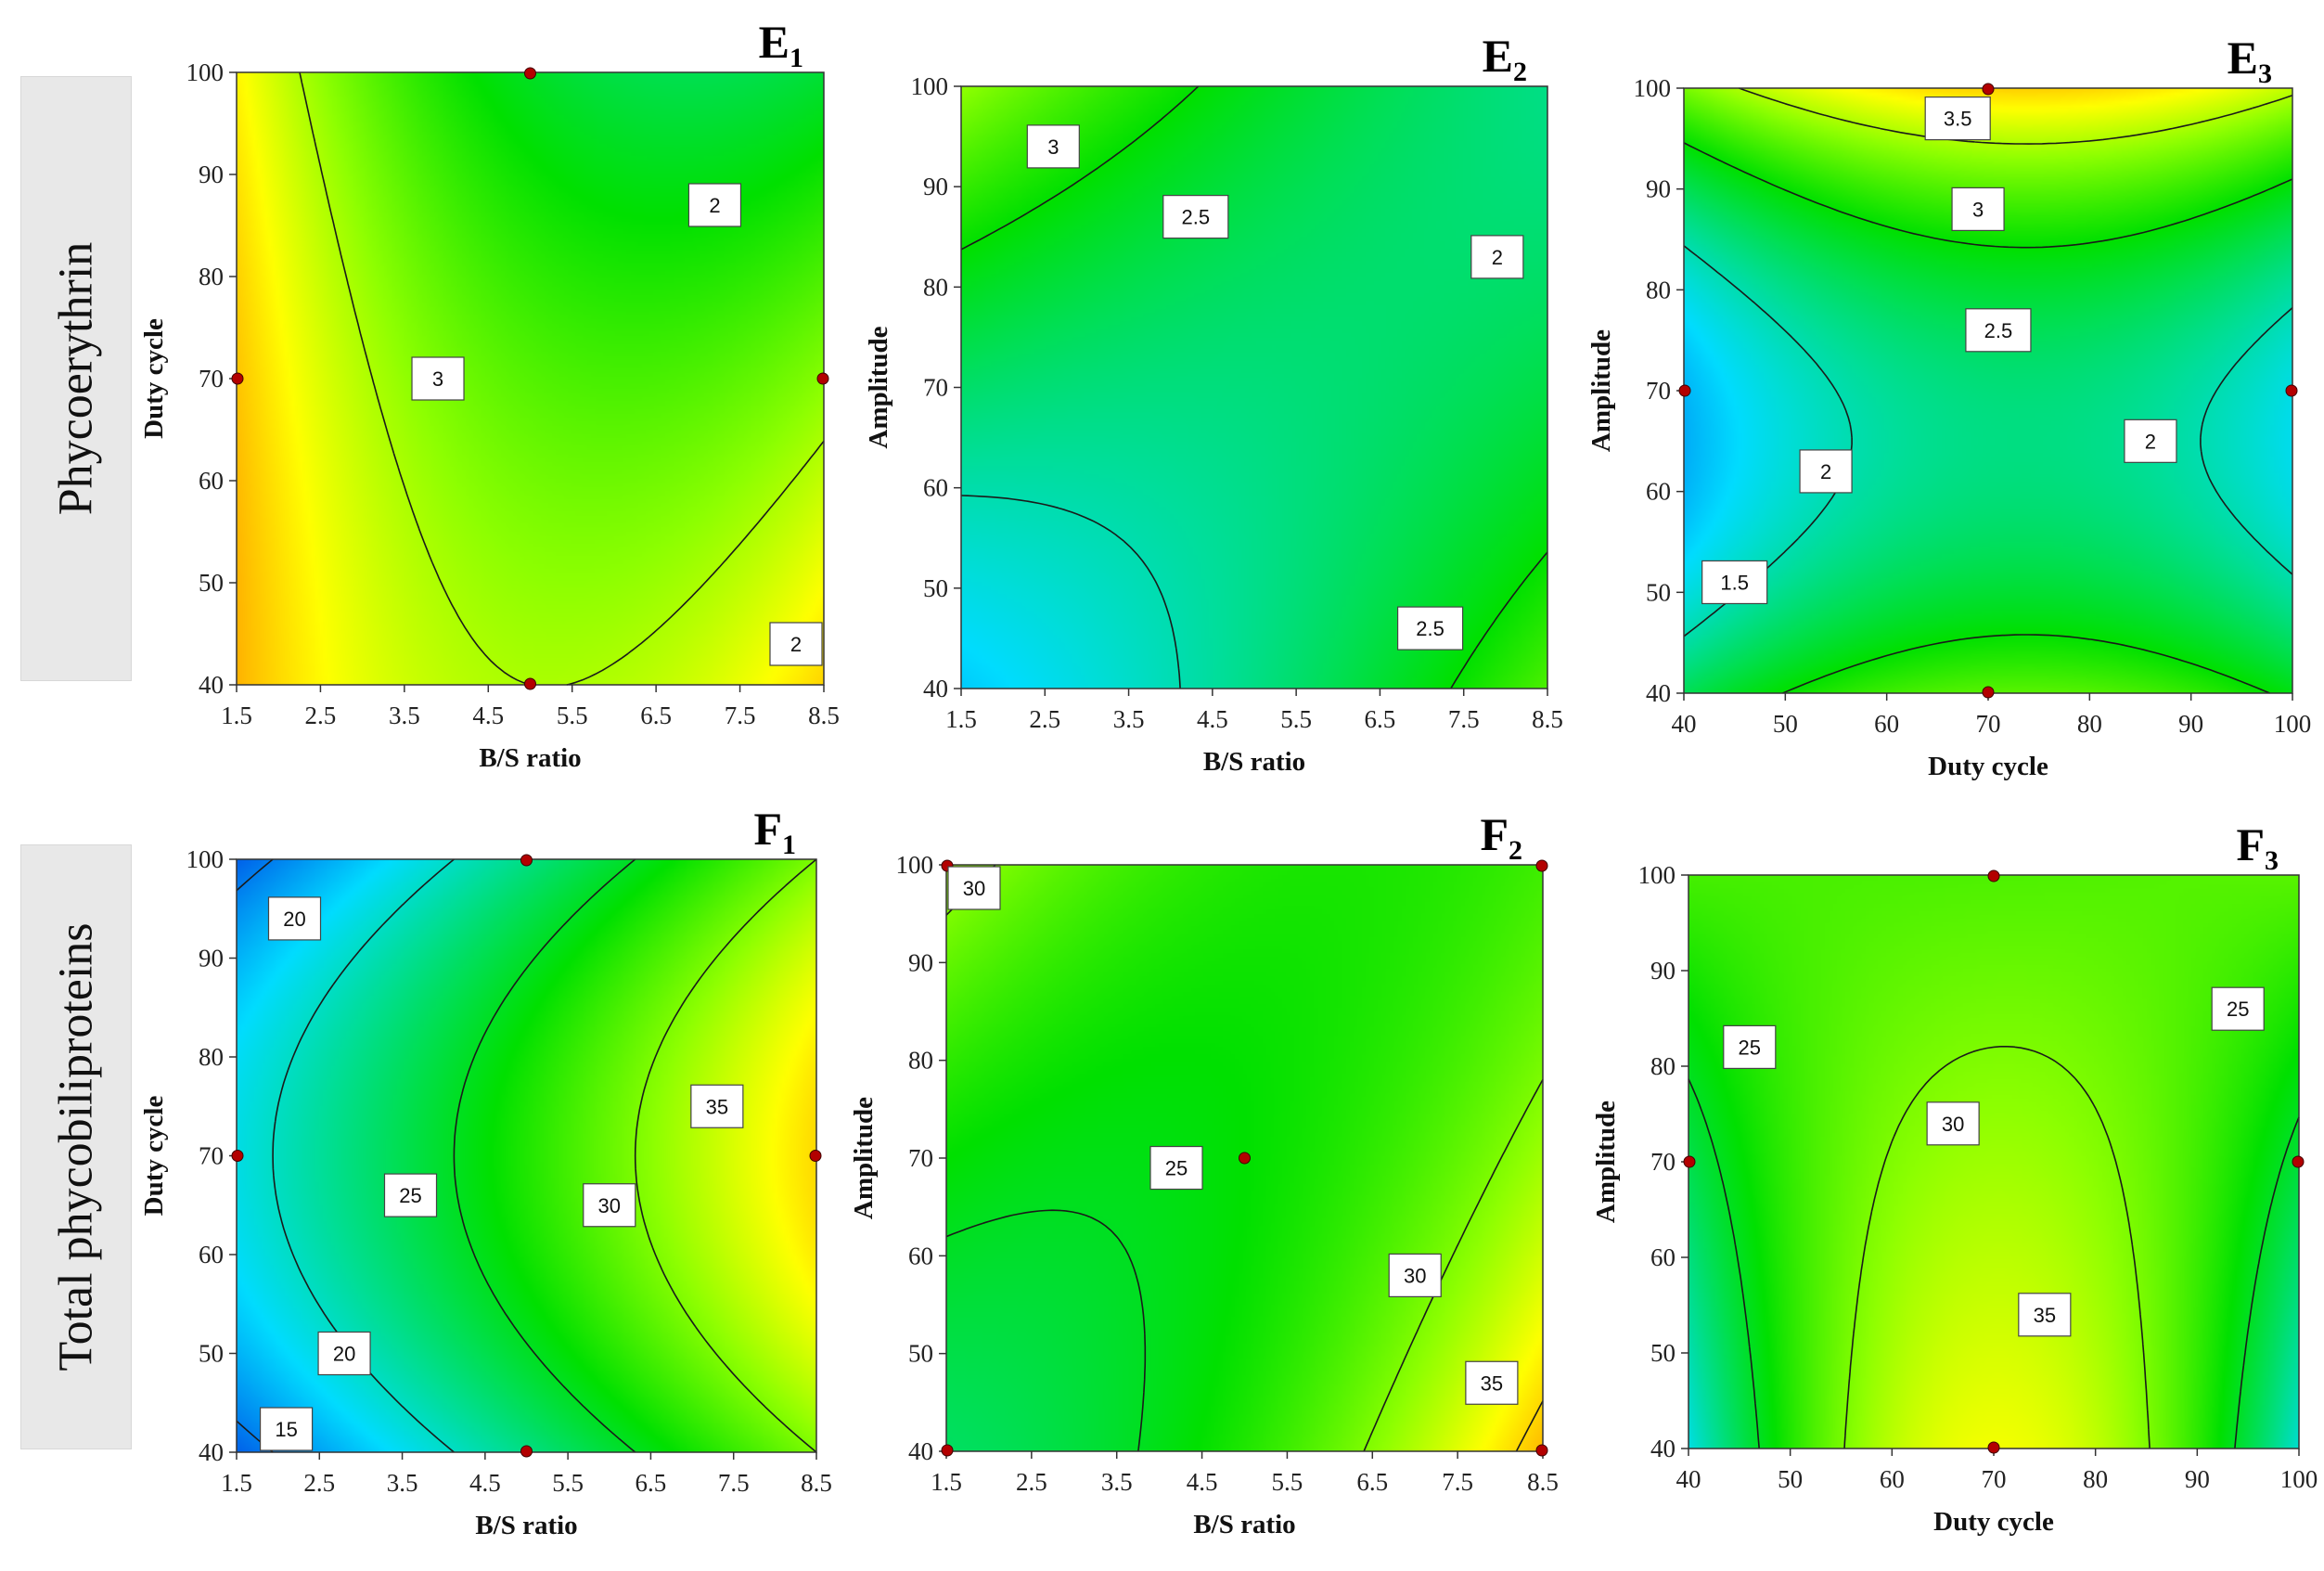 This screenshot has height=1571, width=2324. I want to click on row-label-phycoerythrin: Phycoerythrin, so click(76, 378).